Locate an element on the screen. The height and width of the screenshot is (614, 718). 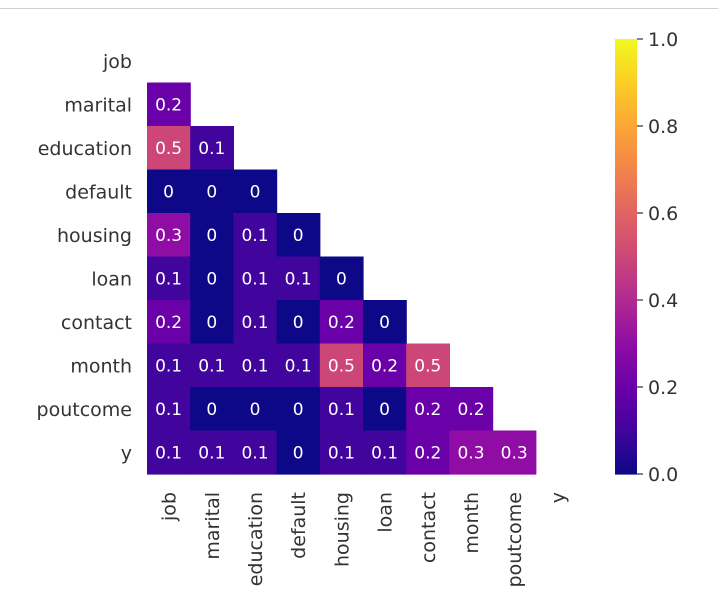
heatmap-cell-contact-housing is located at coordinates (341, 322).